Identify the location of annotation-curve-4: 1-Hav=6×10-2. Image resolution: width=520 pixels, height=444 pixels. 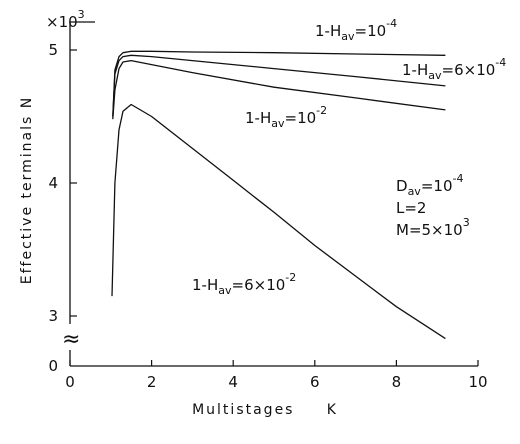
(244, 284).